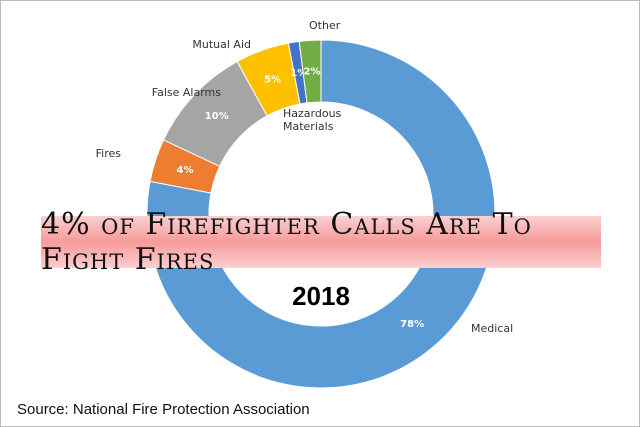  What do you see at coordinates (186, 92) in the screenshot?
I see `category-label: False Alarms` at bounding box center [186, 92].